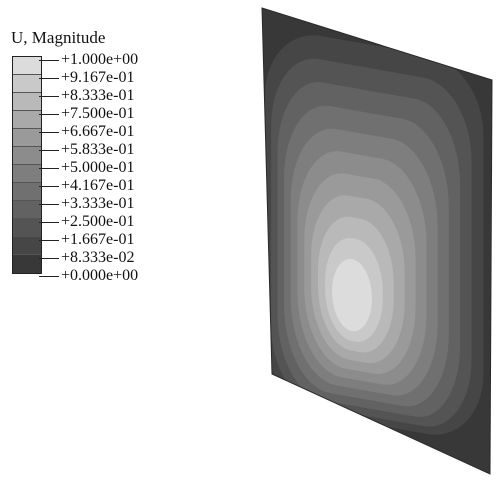 The image size is (502, 493). What do you see at coordinates (88, 187) in the screenshot?
I see `legend-level-label: +4.167e-01` at bounding box center [88, 187].